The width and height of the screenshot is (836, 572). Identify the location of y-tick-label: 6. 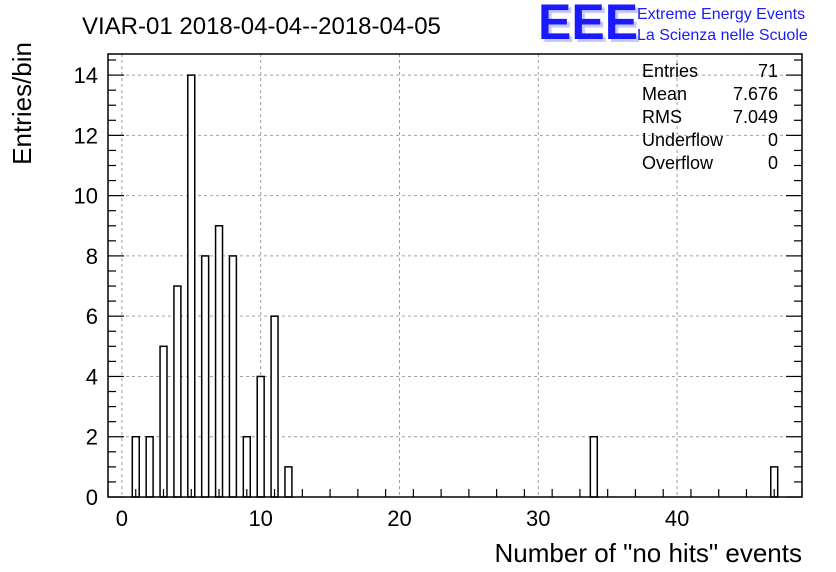
(92, 316).